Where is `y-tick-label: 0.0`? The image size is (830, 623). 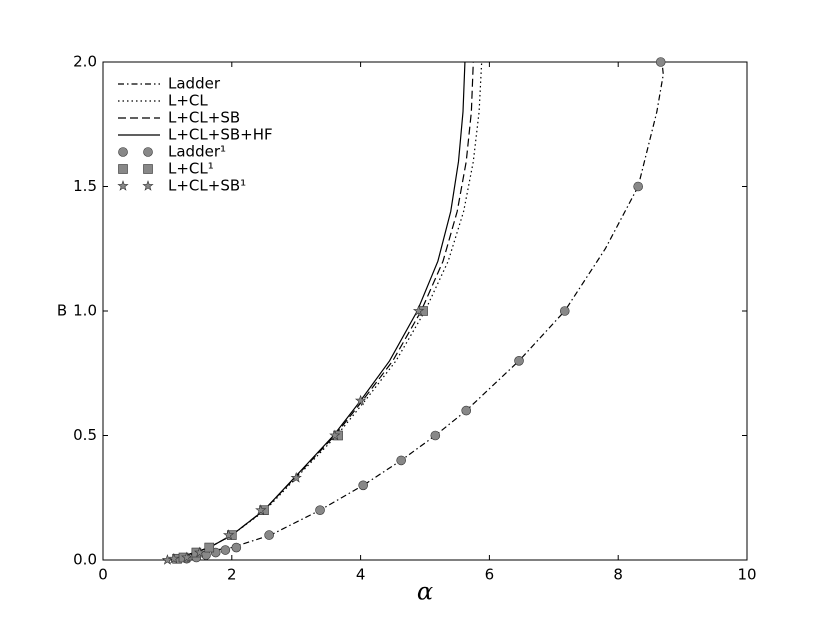
y-tick-label: 0.0 is located at coordinates (85, 560).